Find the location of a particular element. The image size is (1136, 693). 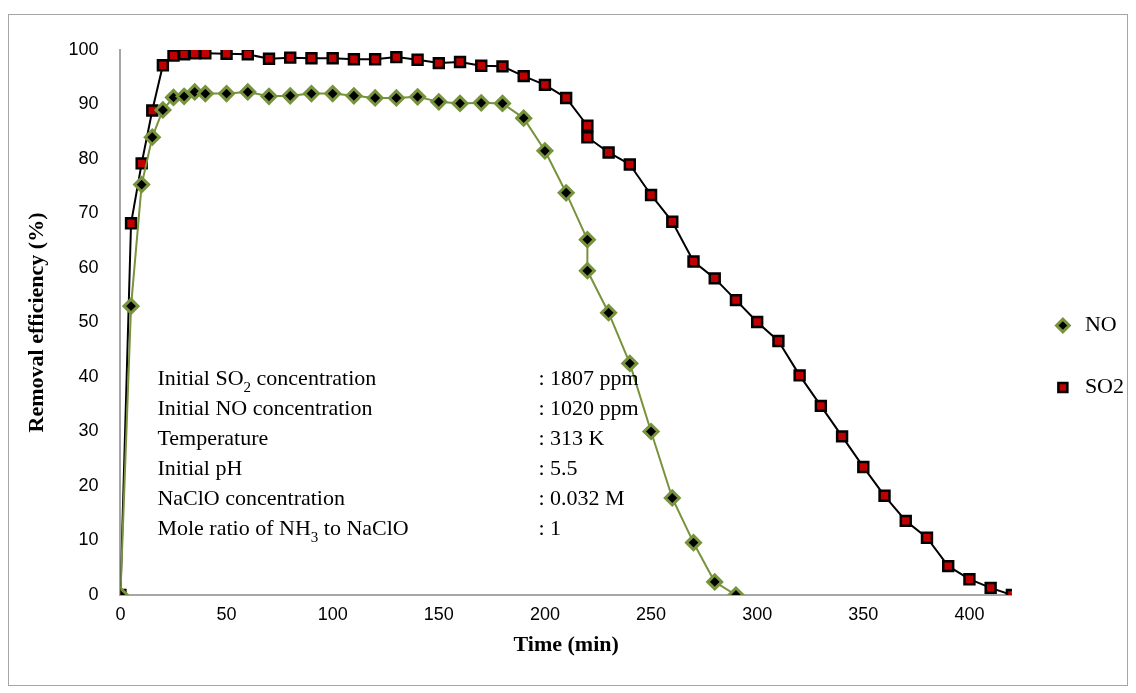

y-tick-label: 50 is located at coordinates (88, 321).